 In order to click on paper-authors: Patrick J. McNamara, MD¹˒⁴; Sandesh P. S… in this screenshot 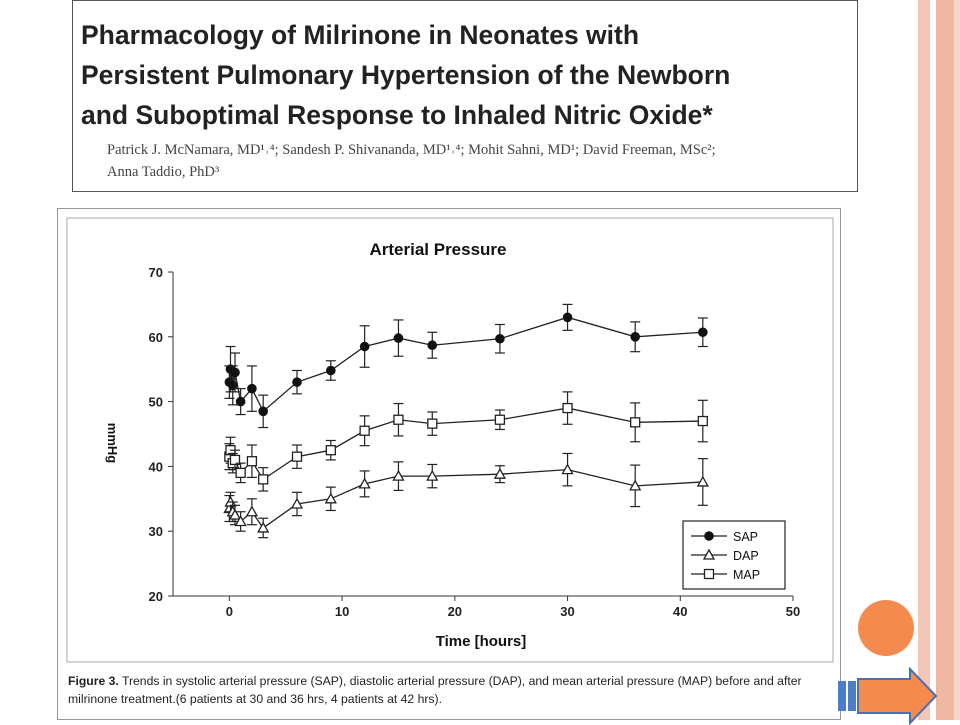, I will do `click(411, 161)`.